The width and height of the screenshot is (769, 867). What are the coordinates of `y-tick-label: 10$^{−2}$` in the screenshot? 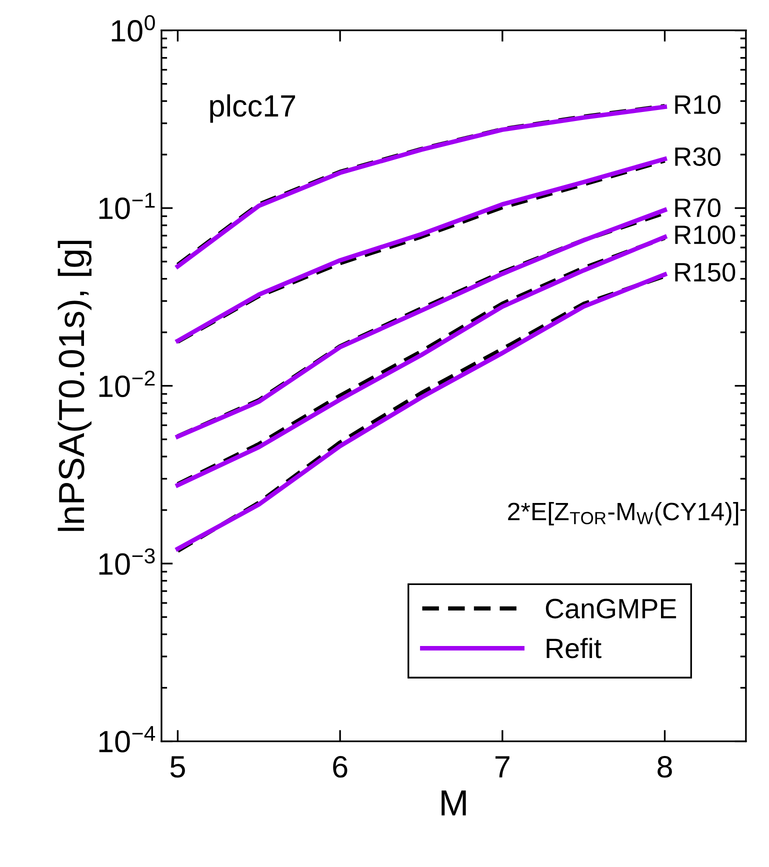 It's located at (127, 384).